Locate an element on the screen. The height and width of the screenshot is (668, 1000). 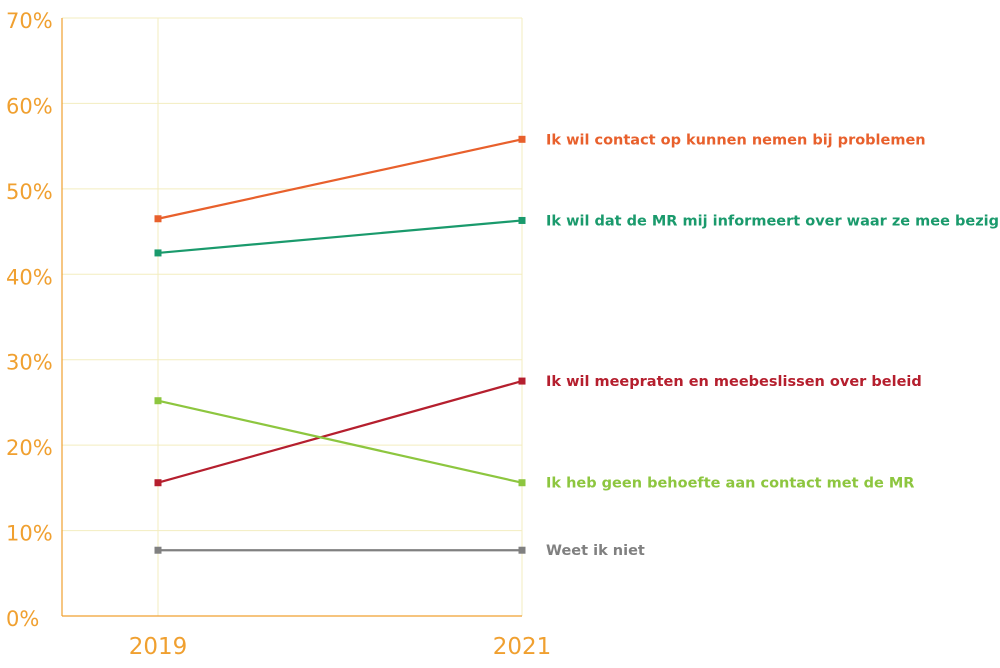
y-tick-label: 20% is located at coordinates (29, 448).